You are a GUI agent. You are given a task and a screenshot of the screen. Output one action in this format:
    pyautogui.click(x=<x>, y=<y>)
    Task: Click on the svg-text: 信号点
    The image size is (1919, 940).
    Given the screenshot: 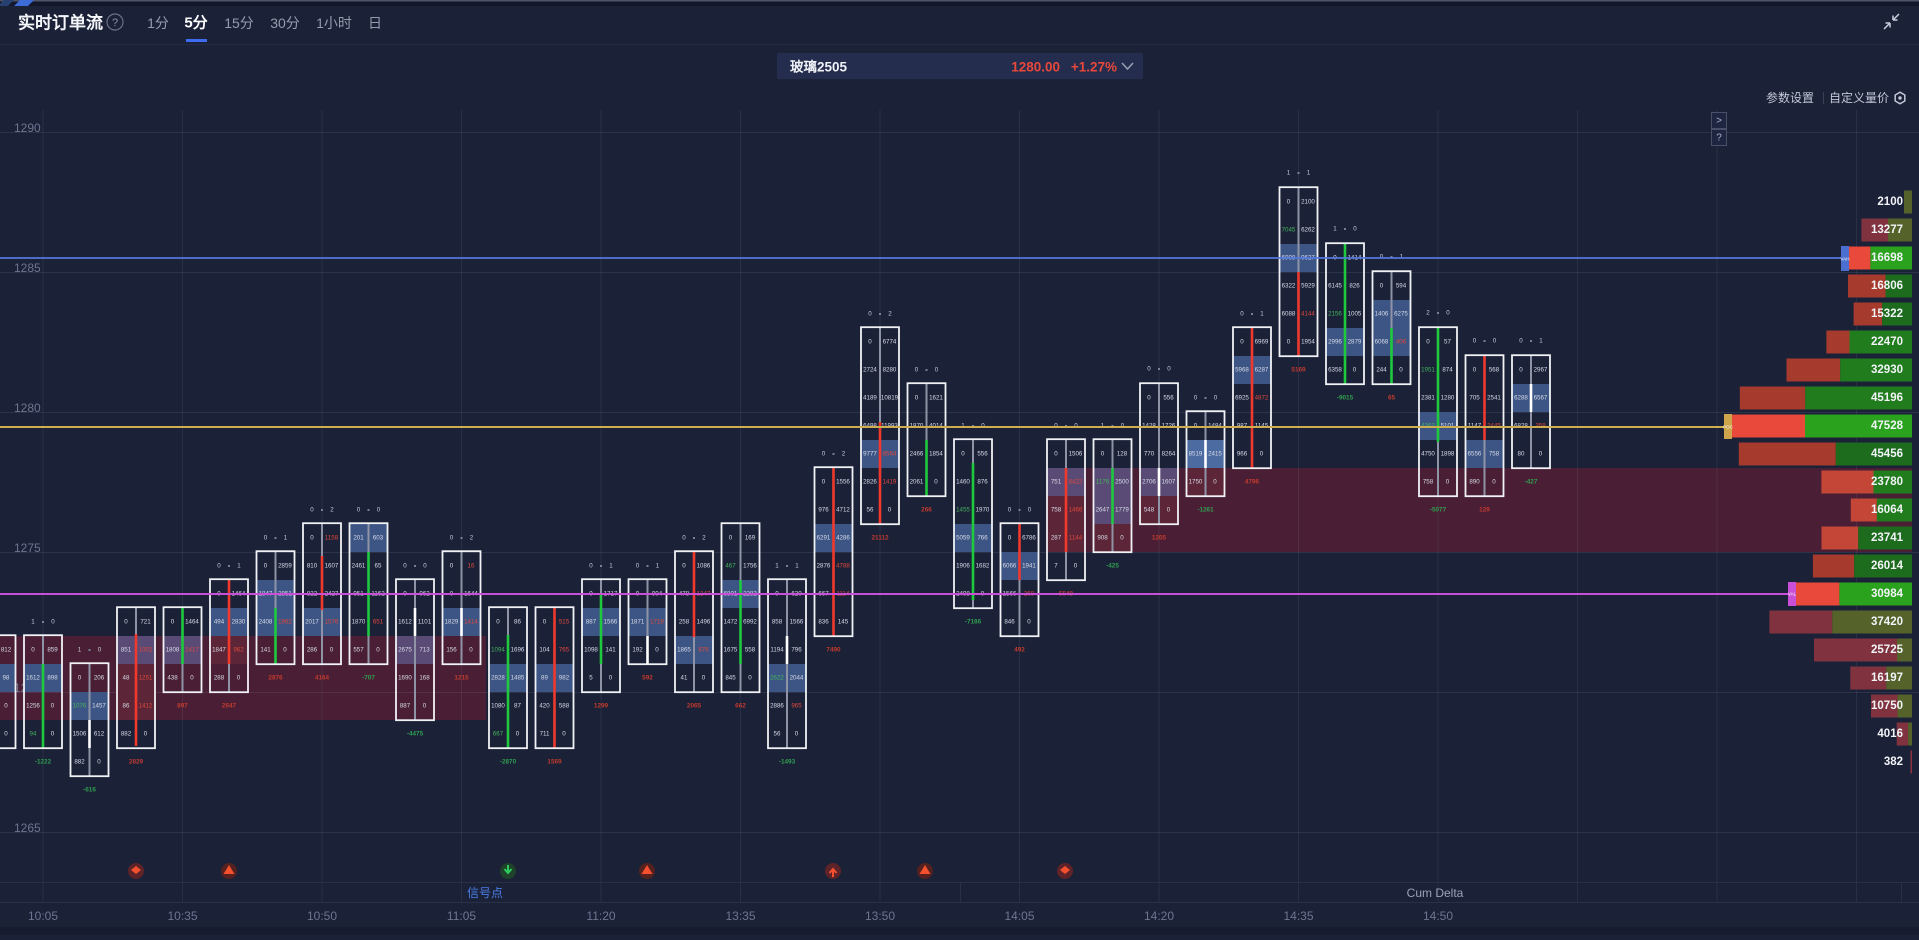 What is the action you would take?
    pyautogui.click(x=485, y=893)
    